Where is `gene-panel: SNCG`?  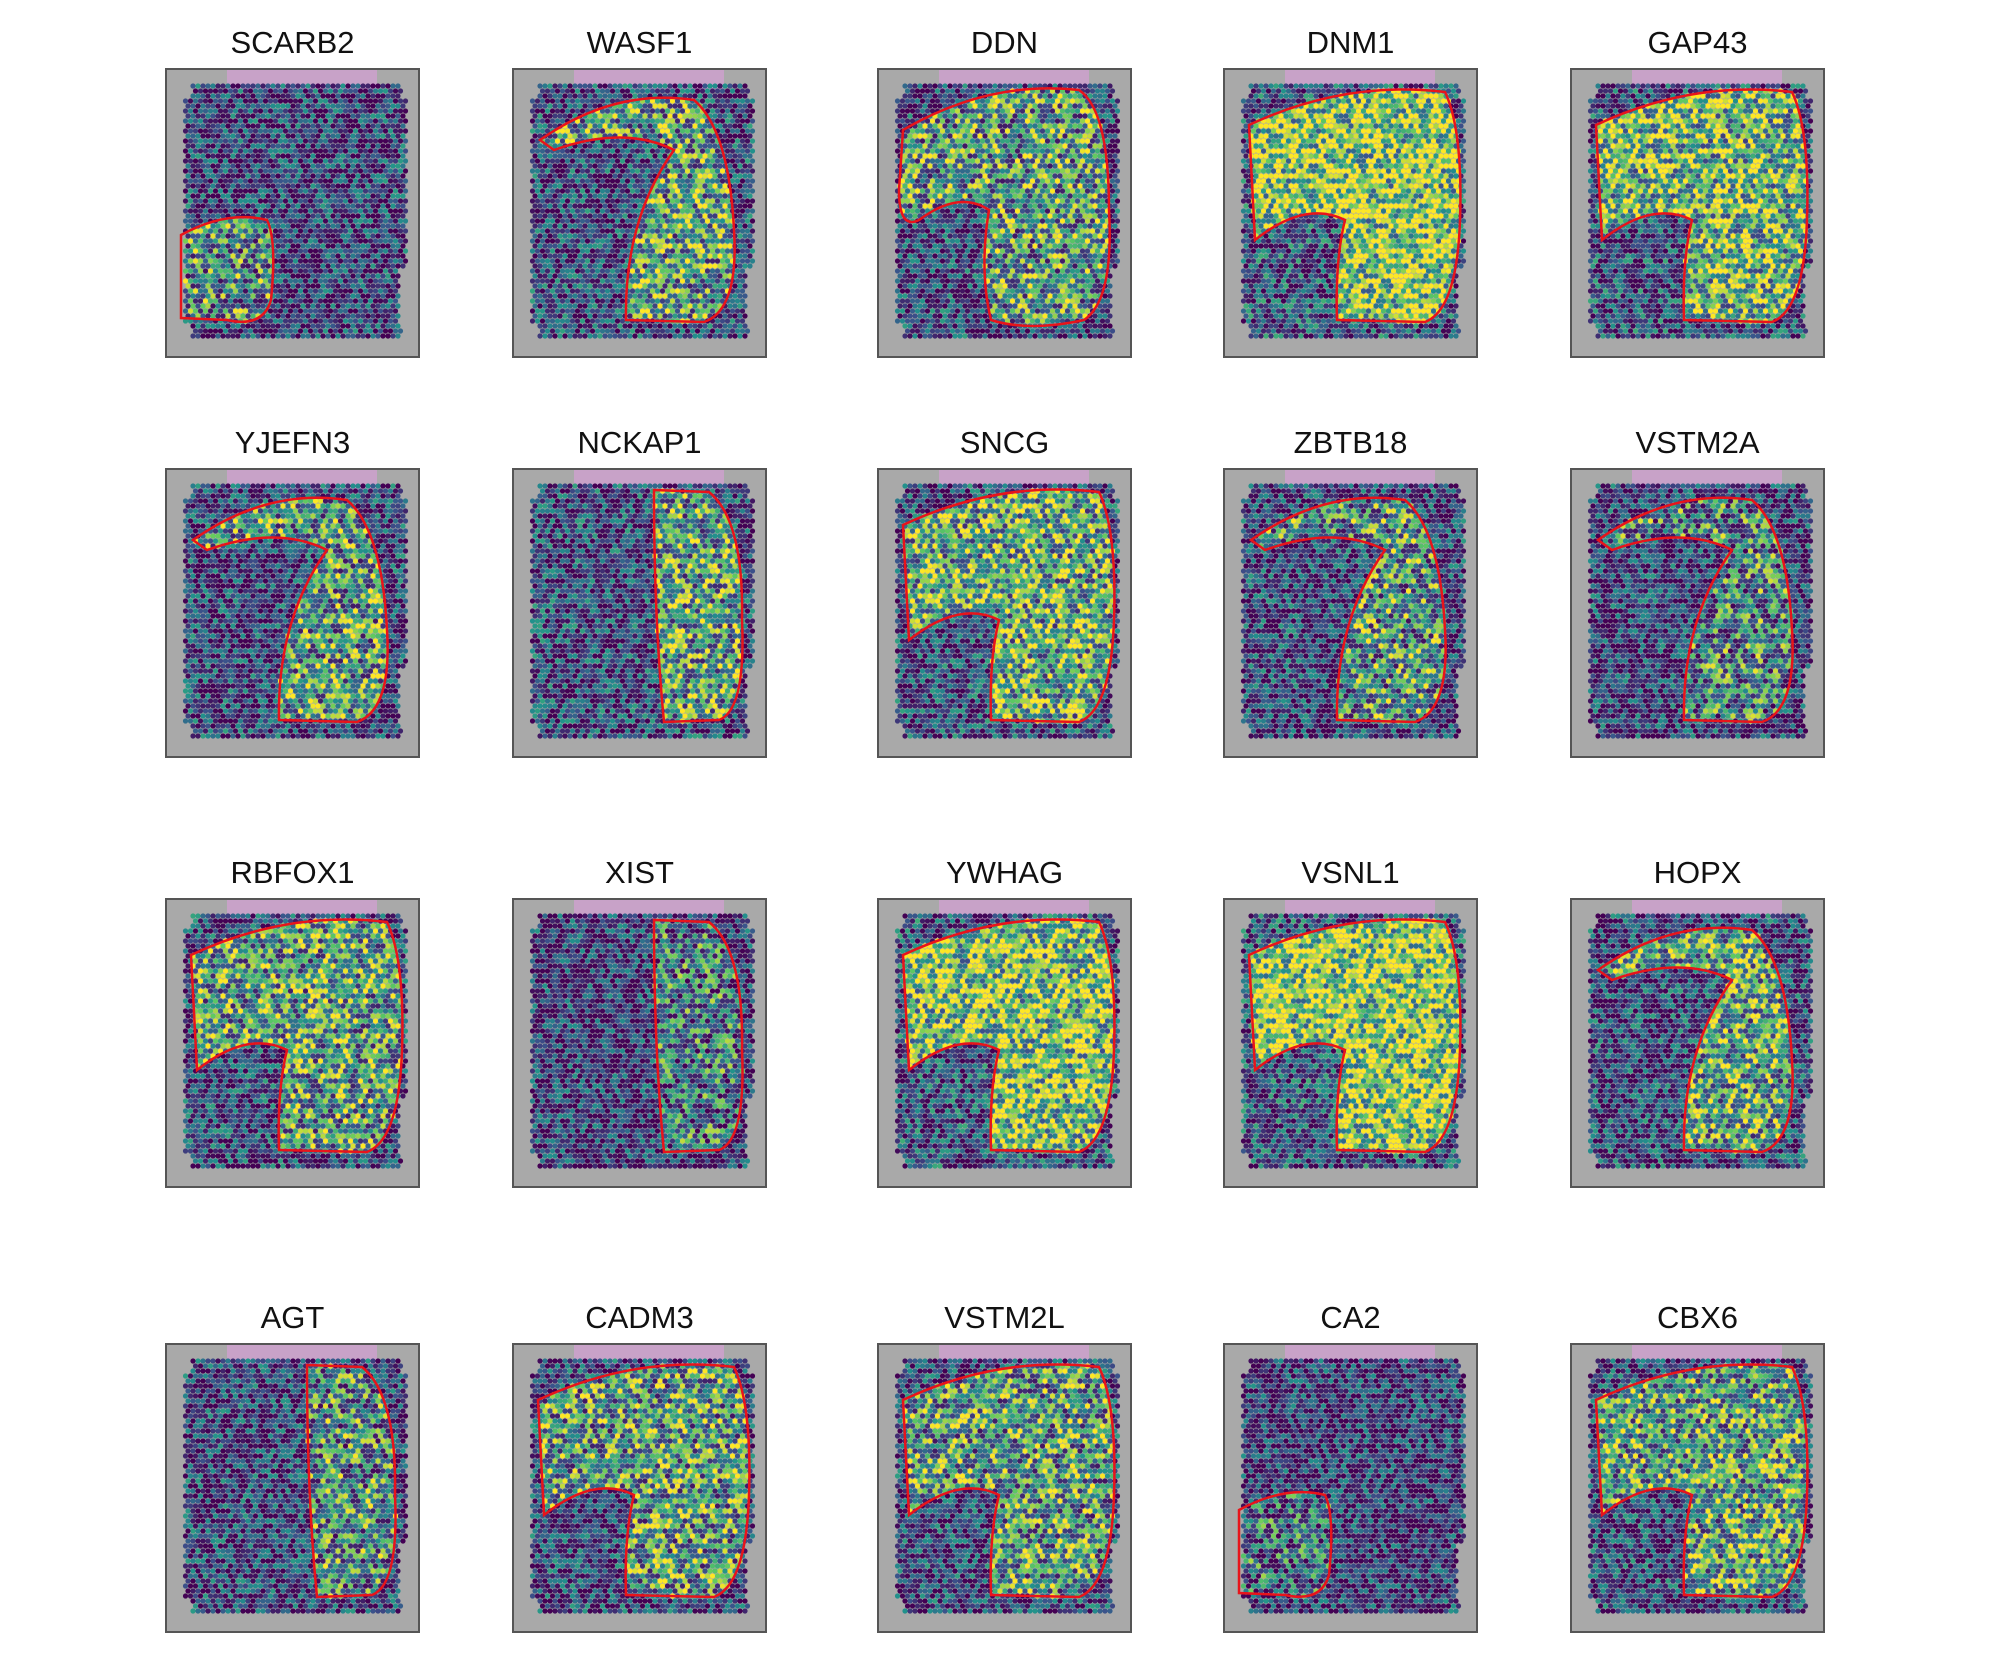 gene-panel: SNCG is located at coordinates (1004, 591).